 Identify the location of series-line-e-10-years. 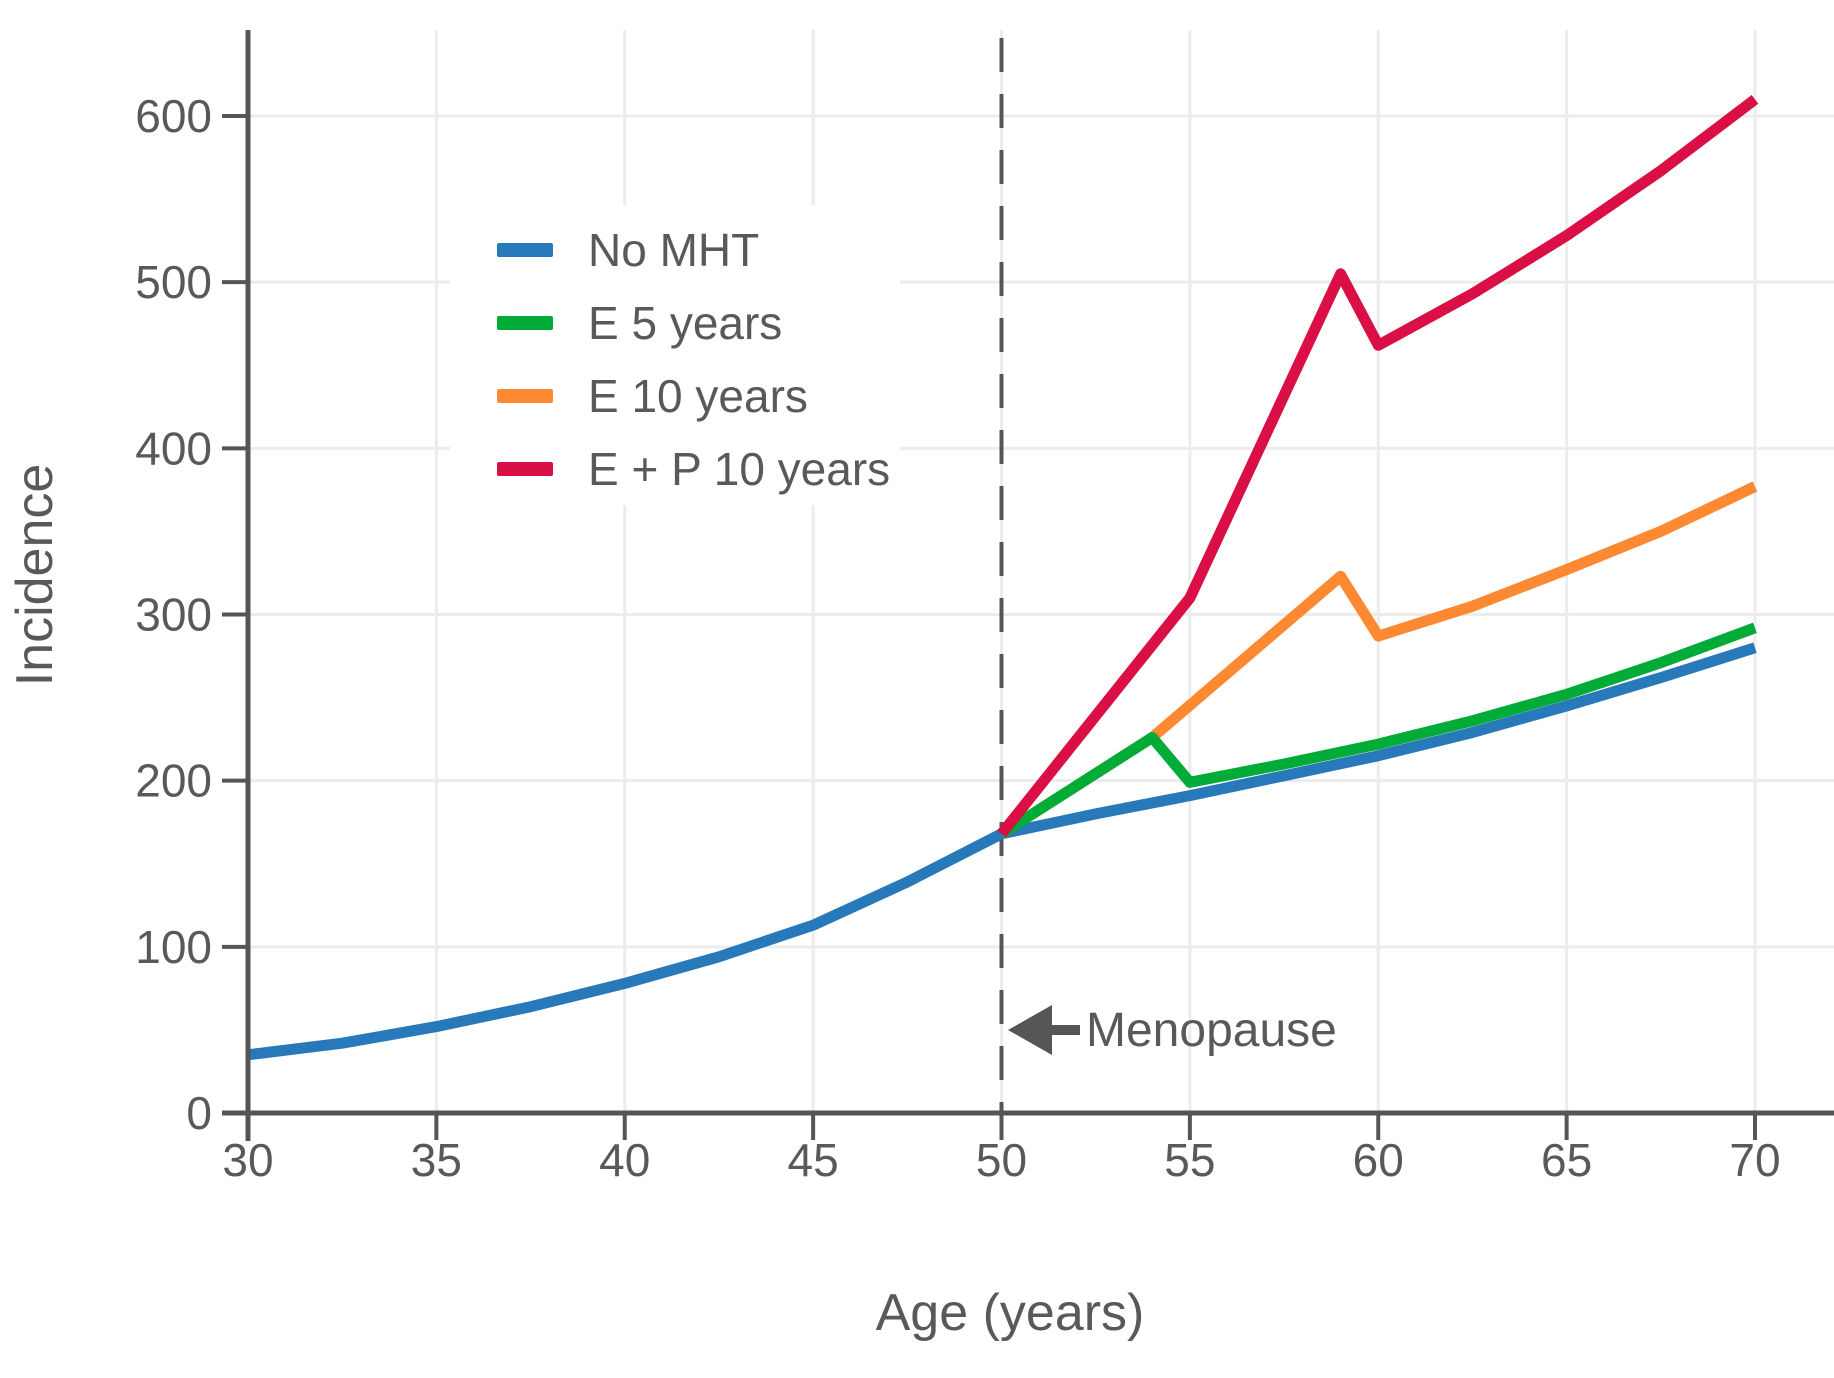
(1378, 660).